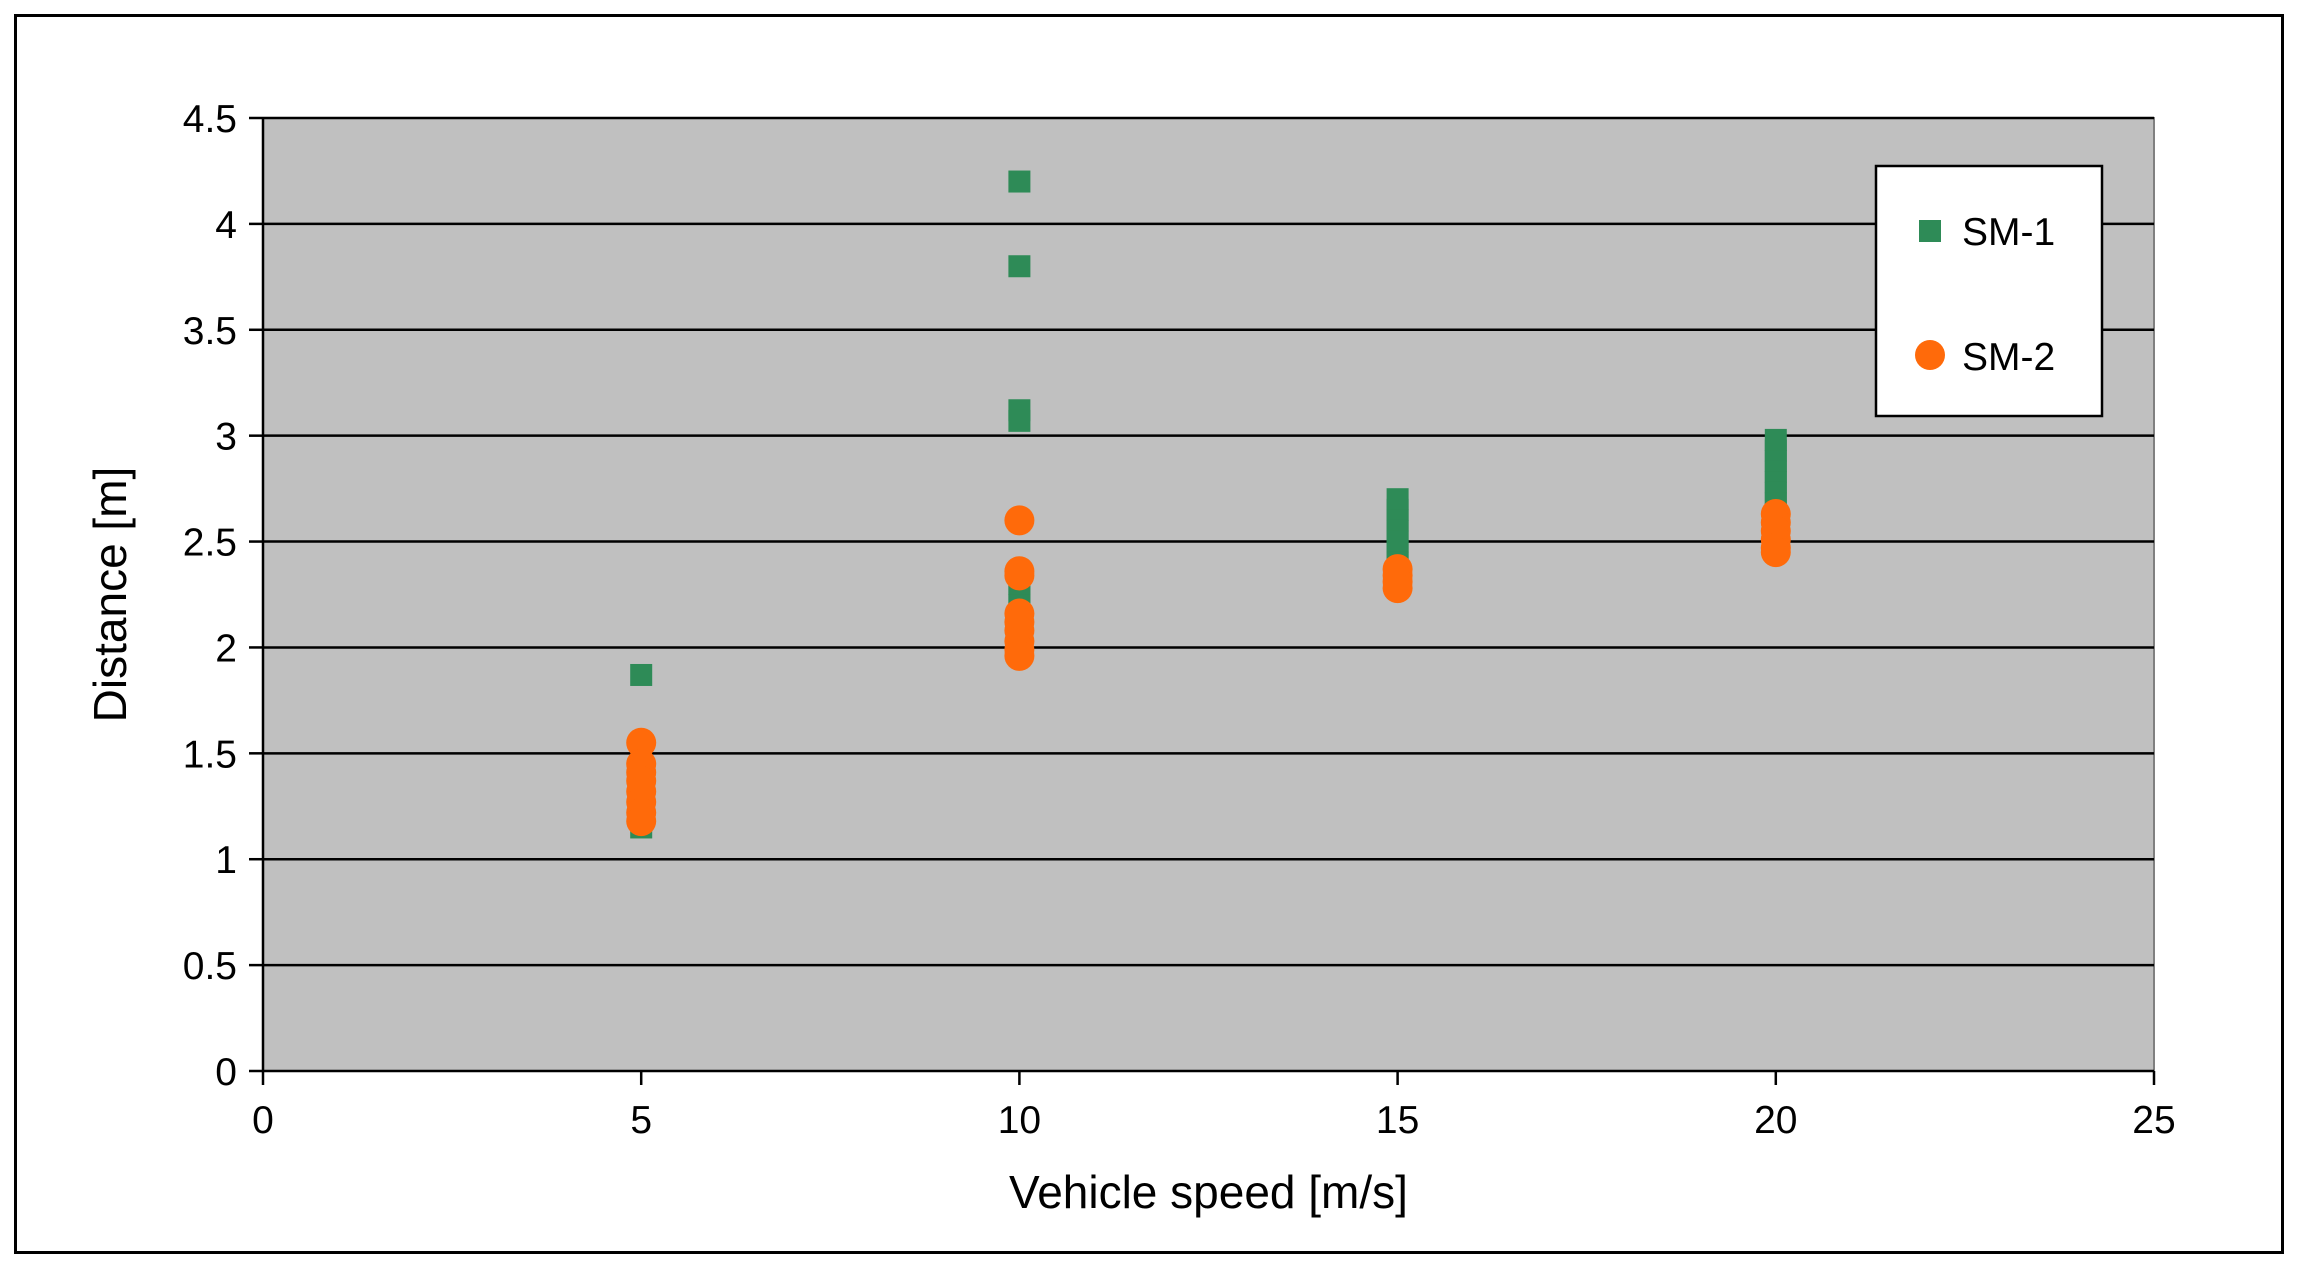  I want to click on x-tick-label-2: 10, so click(1019, 1120).